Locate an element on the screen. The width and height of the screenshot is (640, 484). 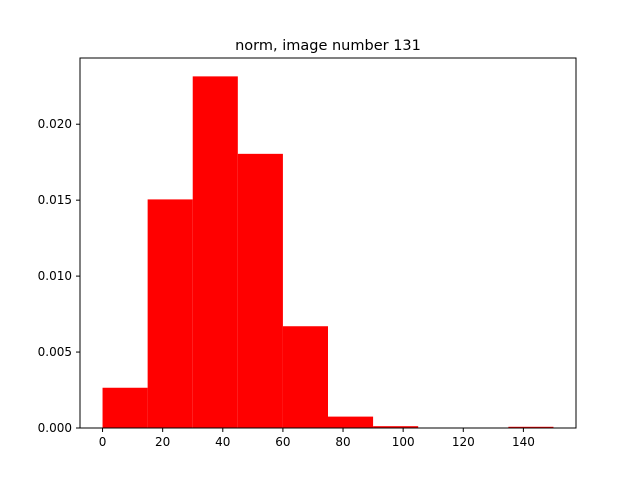
y-tick-label: 0.005 is located at coordinates (55, 352).